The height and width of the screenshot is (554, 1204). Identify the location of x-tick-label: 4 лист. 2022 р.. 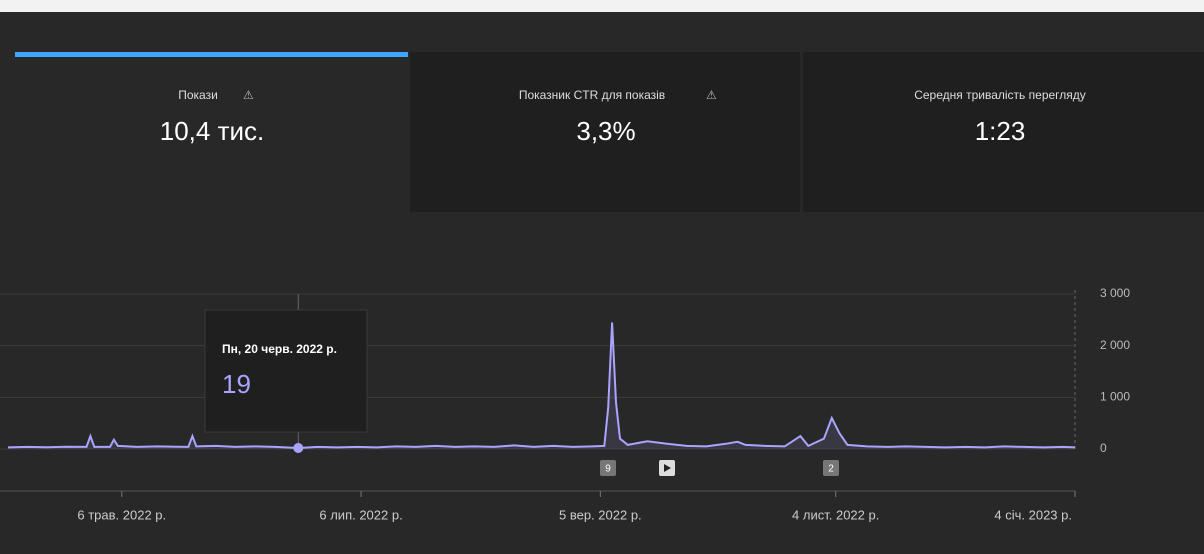
(835, 514).